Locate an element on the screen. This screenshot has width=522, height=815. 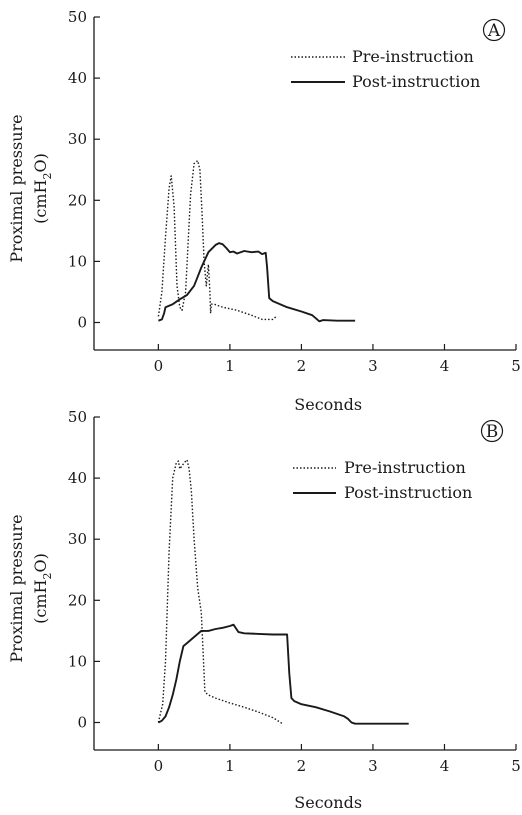
panel-letter-badge: A is located at coordinates (494, 30).